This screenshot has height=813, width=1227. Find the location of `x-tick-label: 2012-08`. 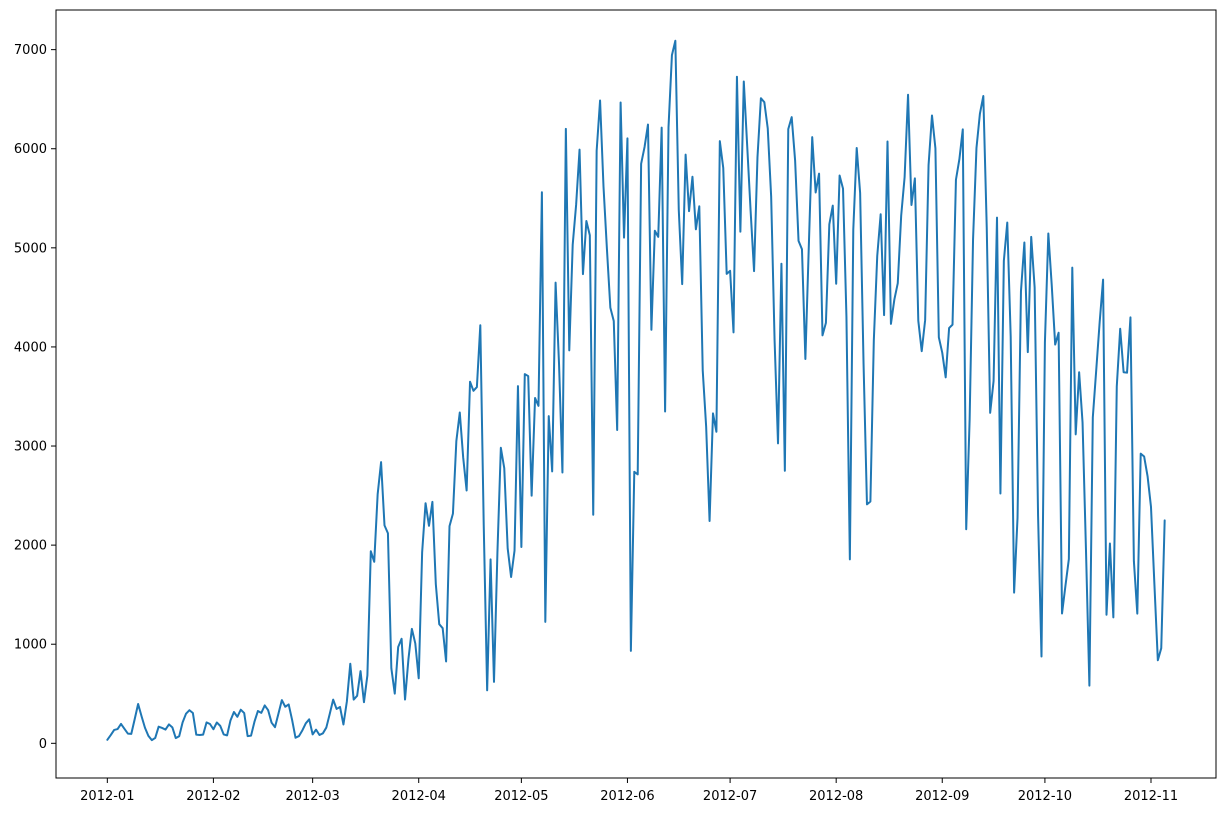

x-tick-label: 2012-08 is located at coordinates (836, 796).